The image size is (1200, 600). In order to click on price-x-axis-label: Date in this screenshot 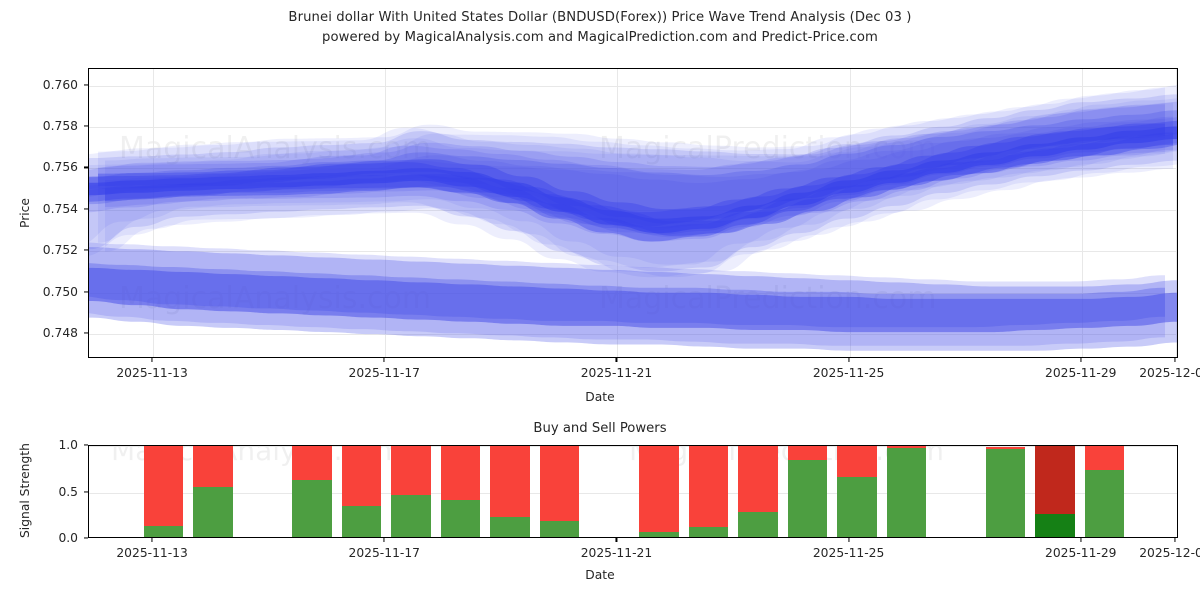, I will do `click(600, 397)`.